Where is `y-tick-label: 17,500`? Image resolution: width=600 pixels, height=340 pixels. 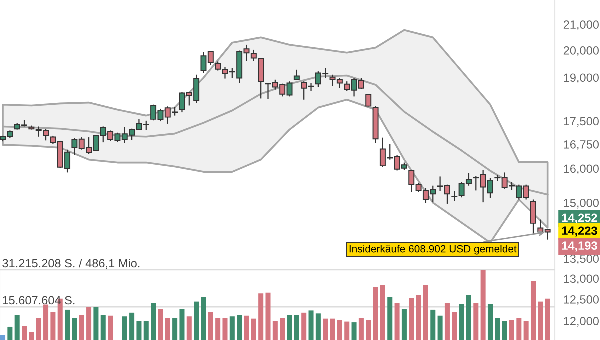 y-tick-label: 17,500 is located at coordinates (581, 122).